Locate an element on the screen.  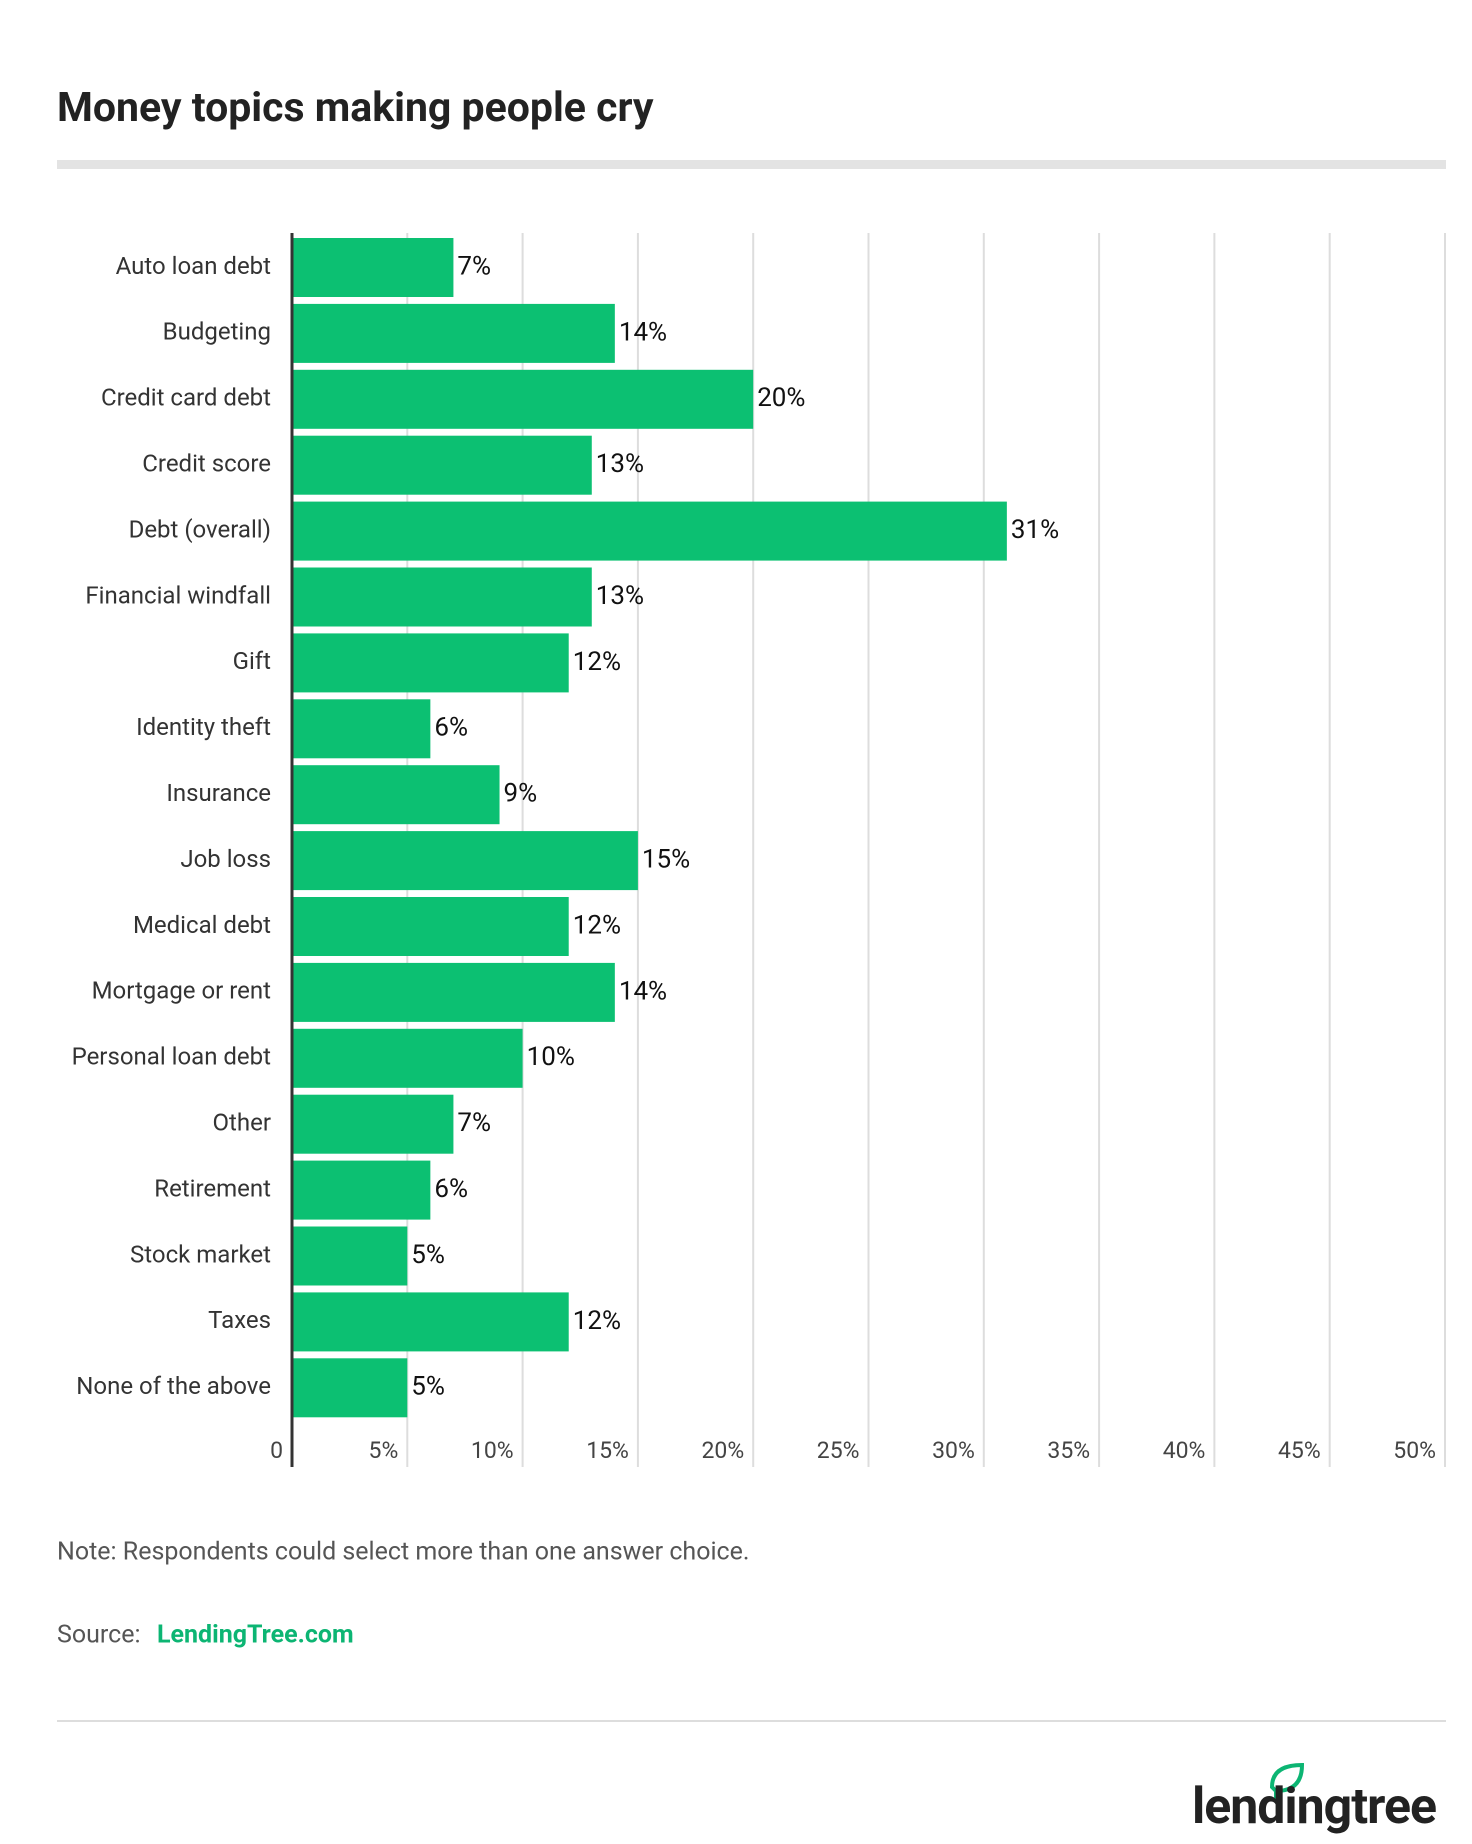
x-tick-label: 25% is located at coordinates (838, 1450).